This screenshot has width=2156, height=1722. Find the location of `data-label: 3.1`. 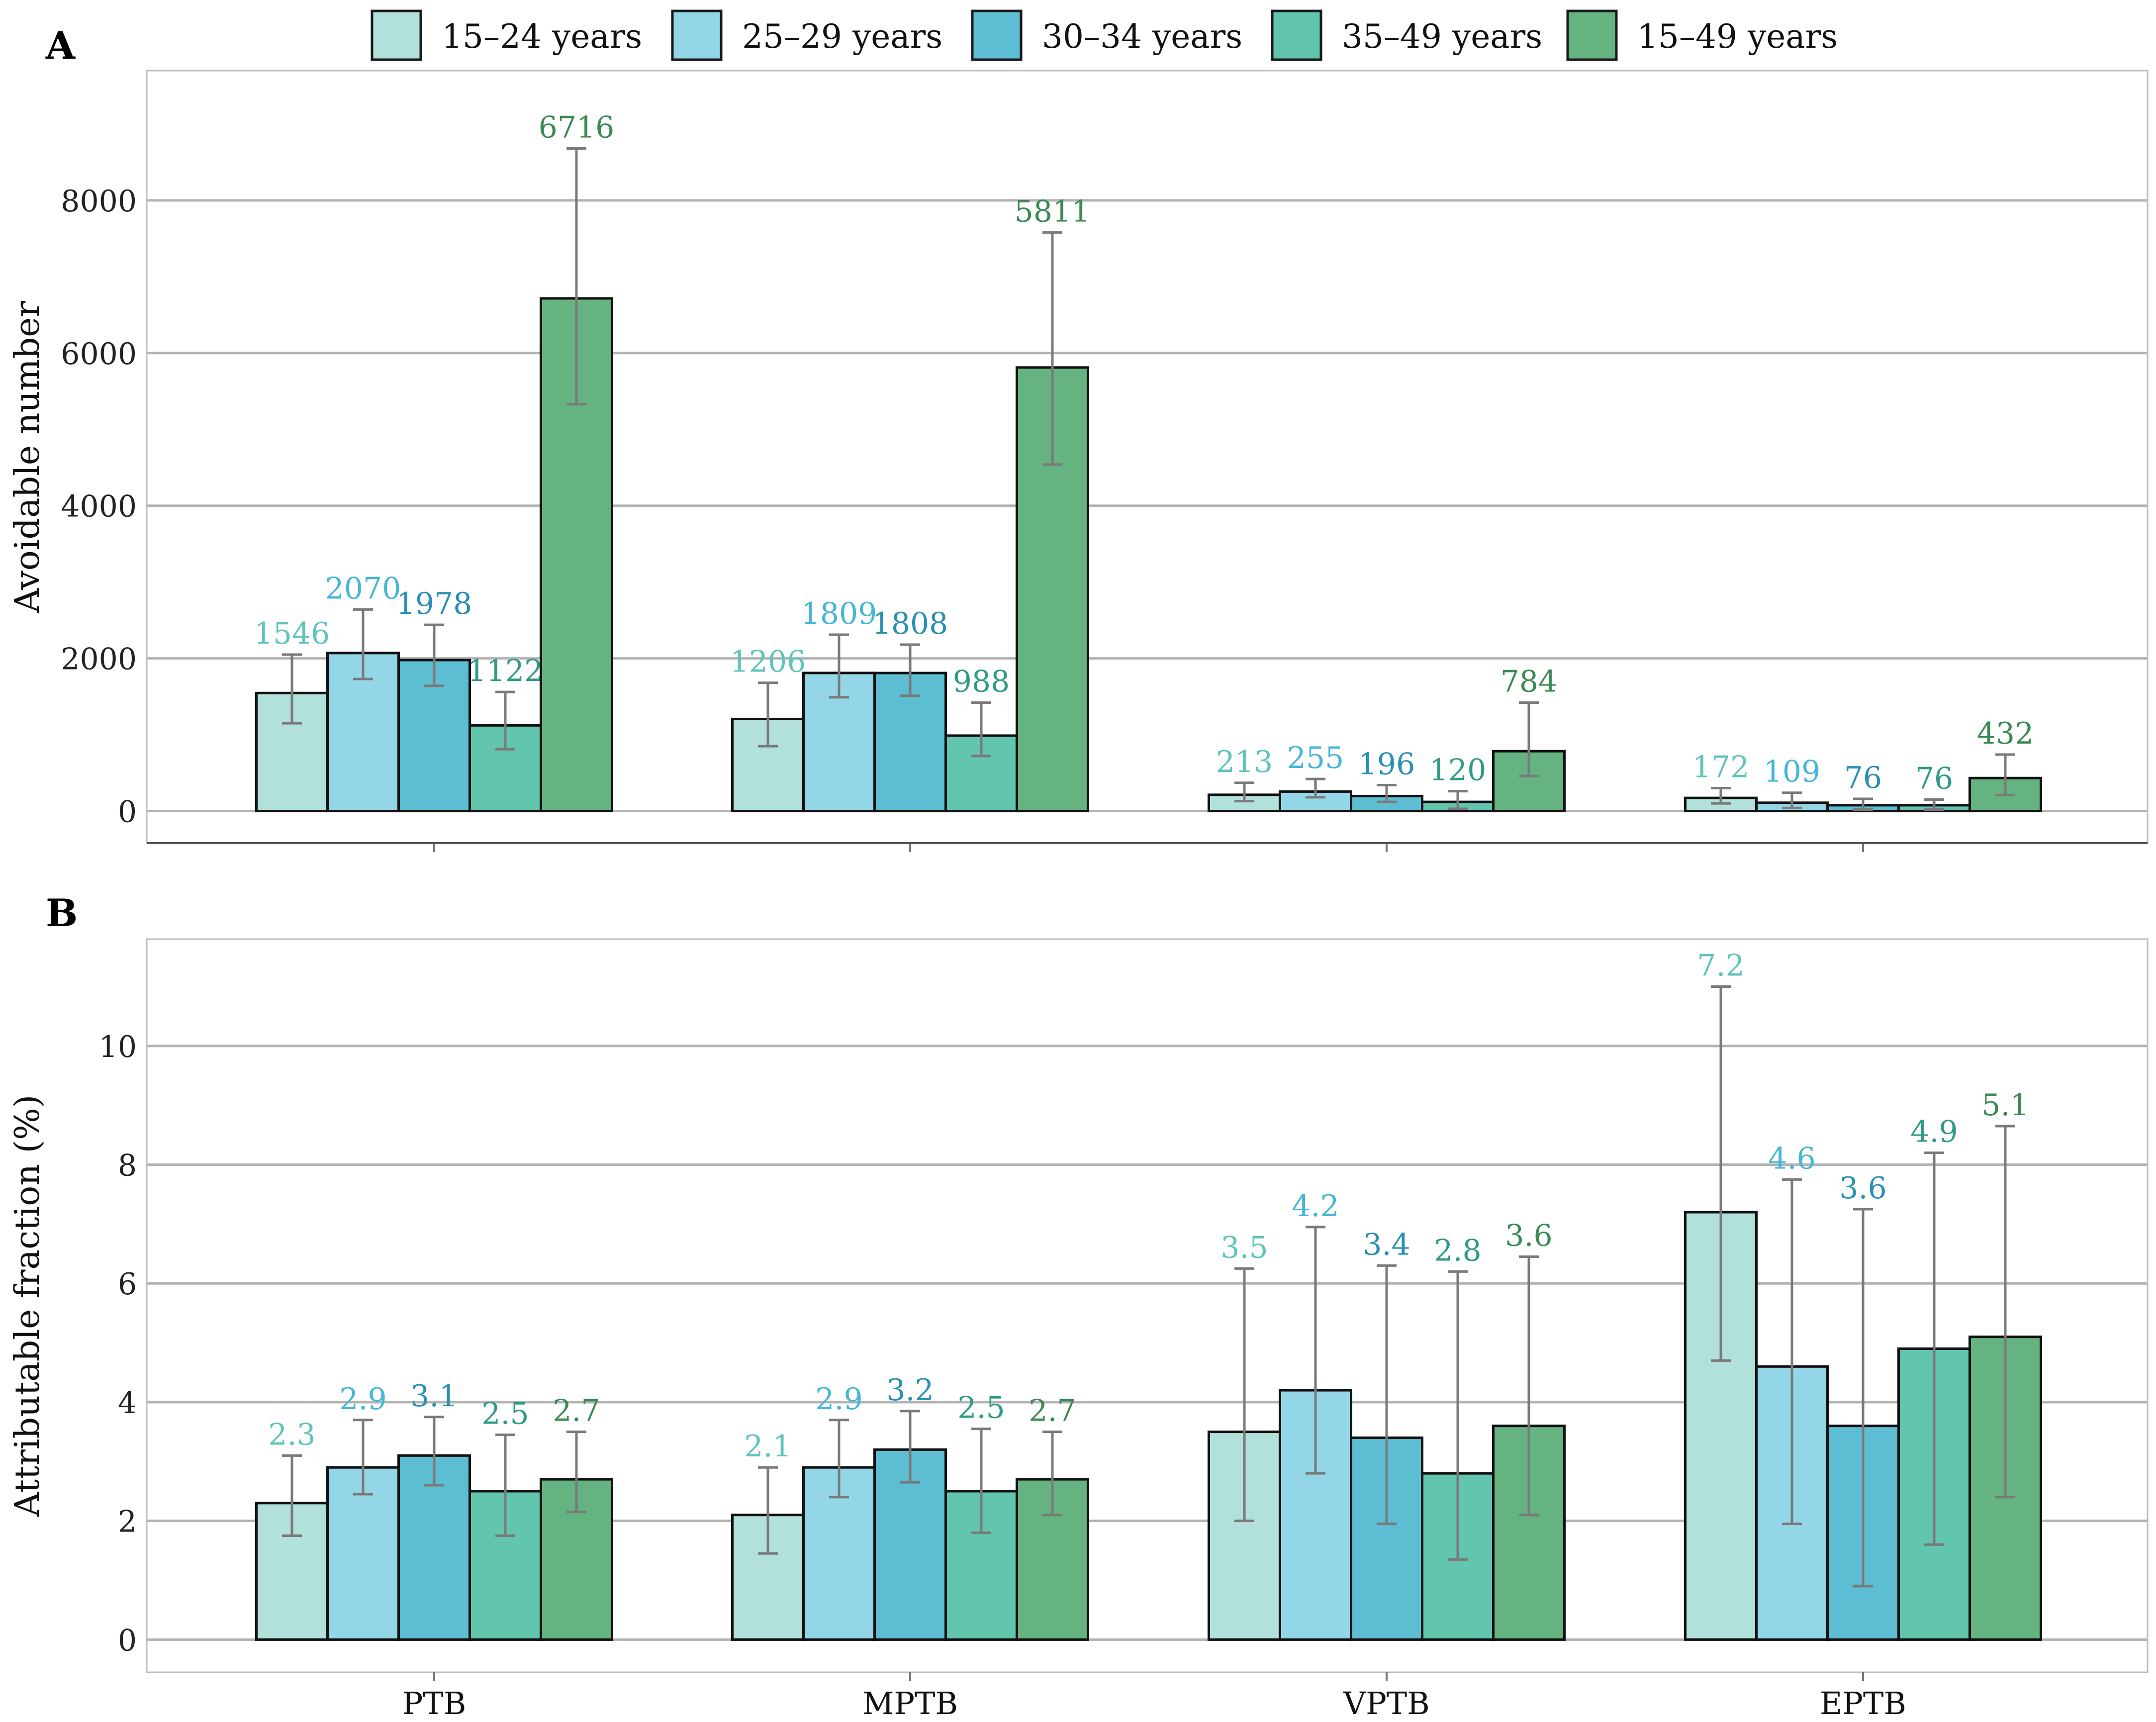

data-label: 3.1 is located at coordinates (434, 1397).